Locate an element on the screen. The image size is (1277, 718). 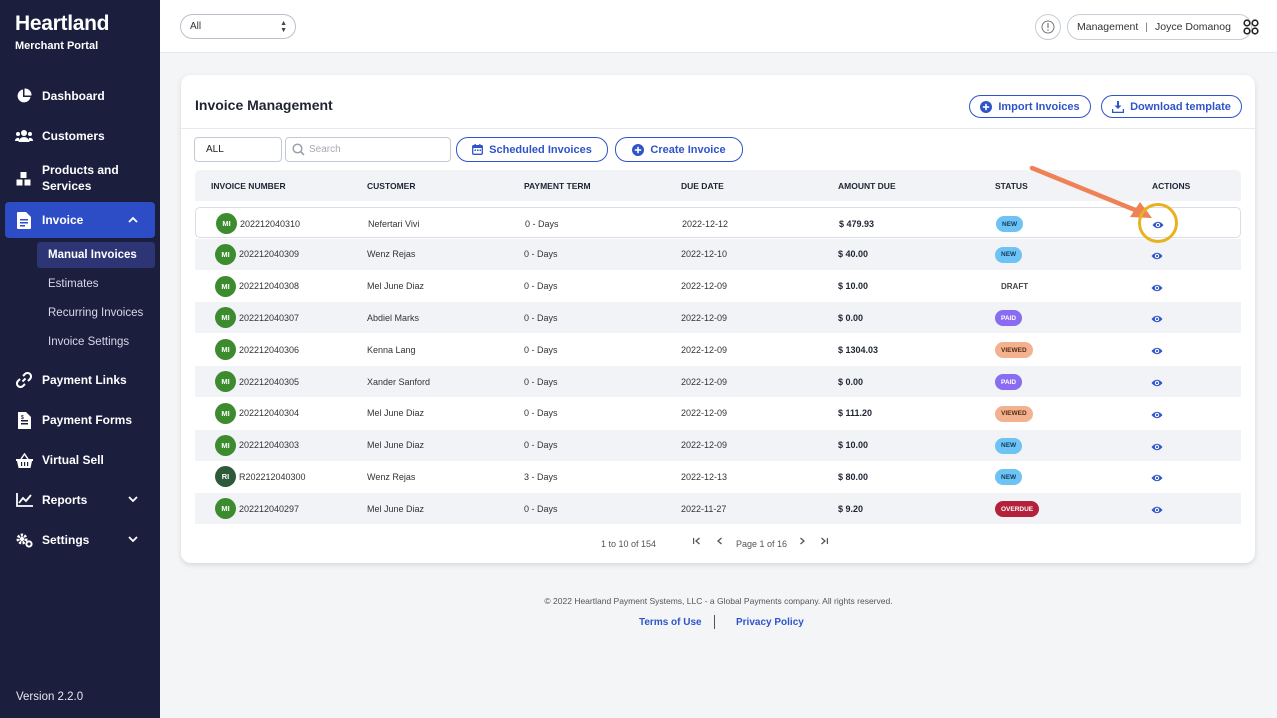
sidebar-item-virtual-sell: Virtual Sell is located at coordinates (80, 460).